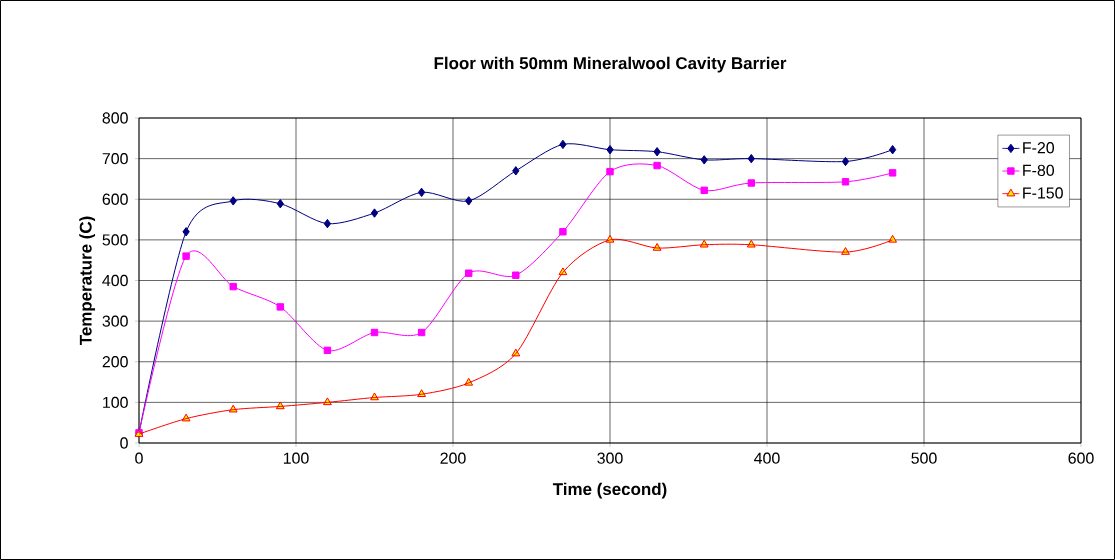  Describe the element at coordinates (115, 280) in the screenshot. I see `y-tick-label: 400` at that location.